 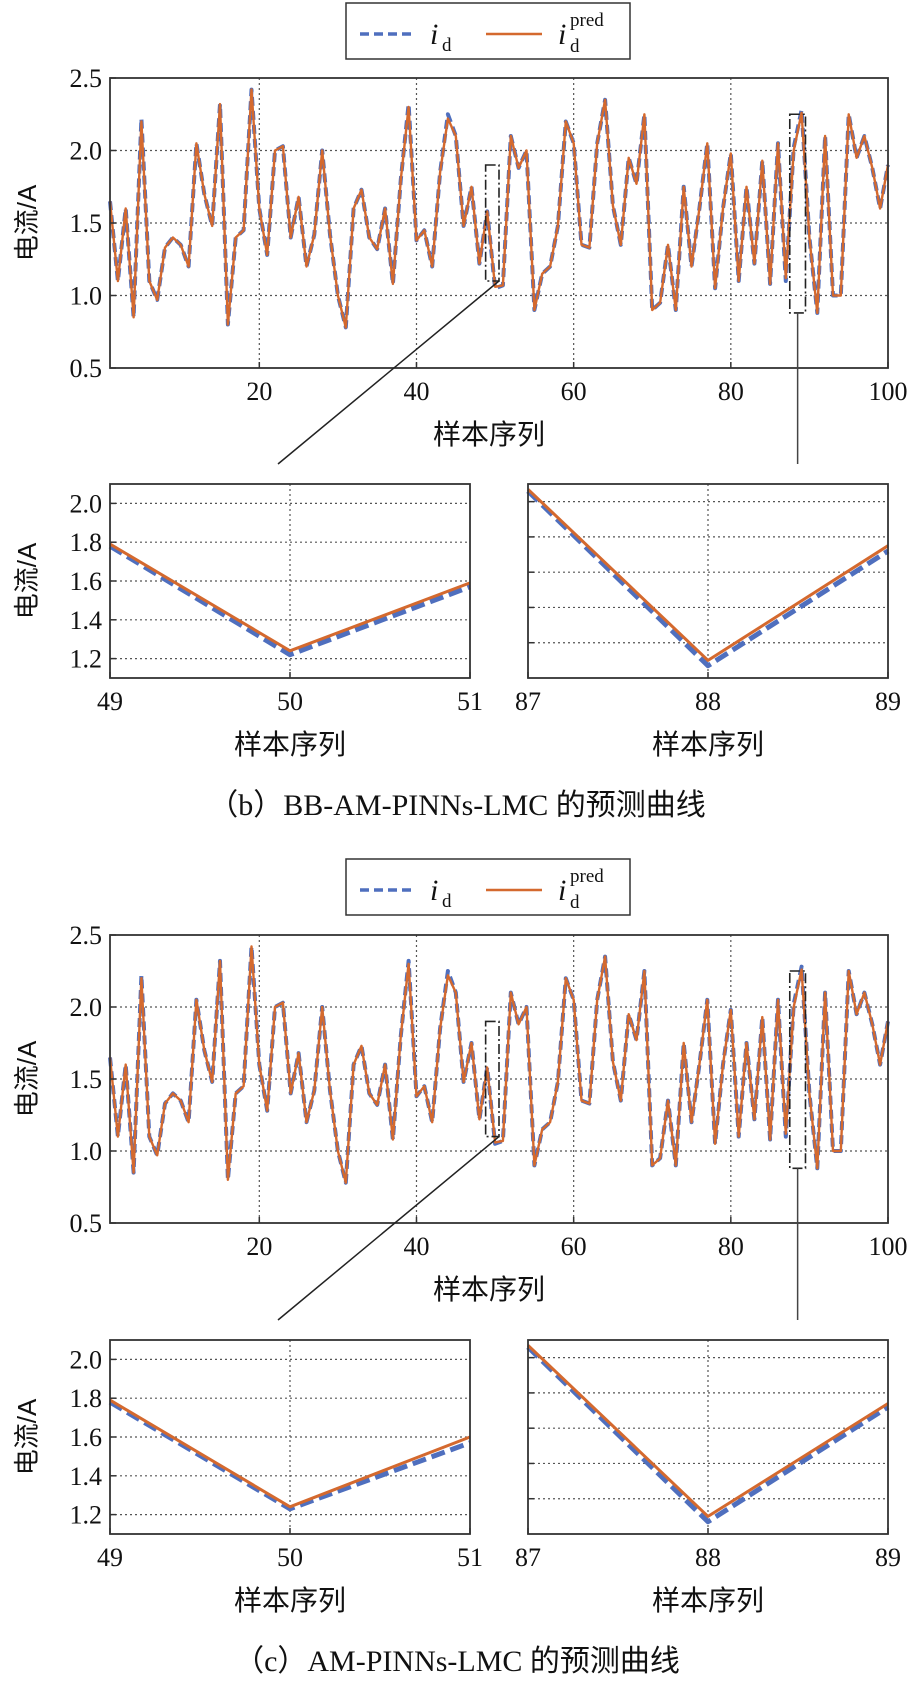 What do you see at coordinates (27, 580) in the screenshot?
I see `zoom-left-ylabel-0: 电流/A` at bounding box center [27, 580].